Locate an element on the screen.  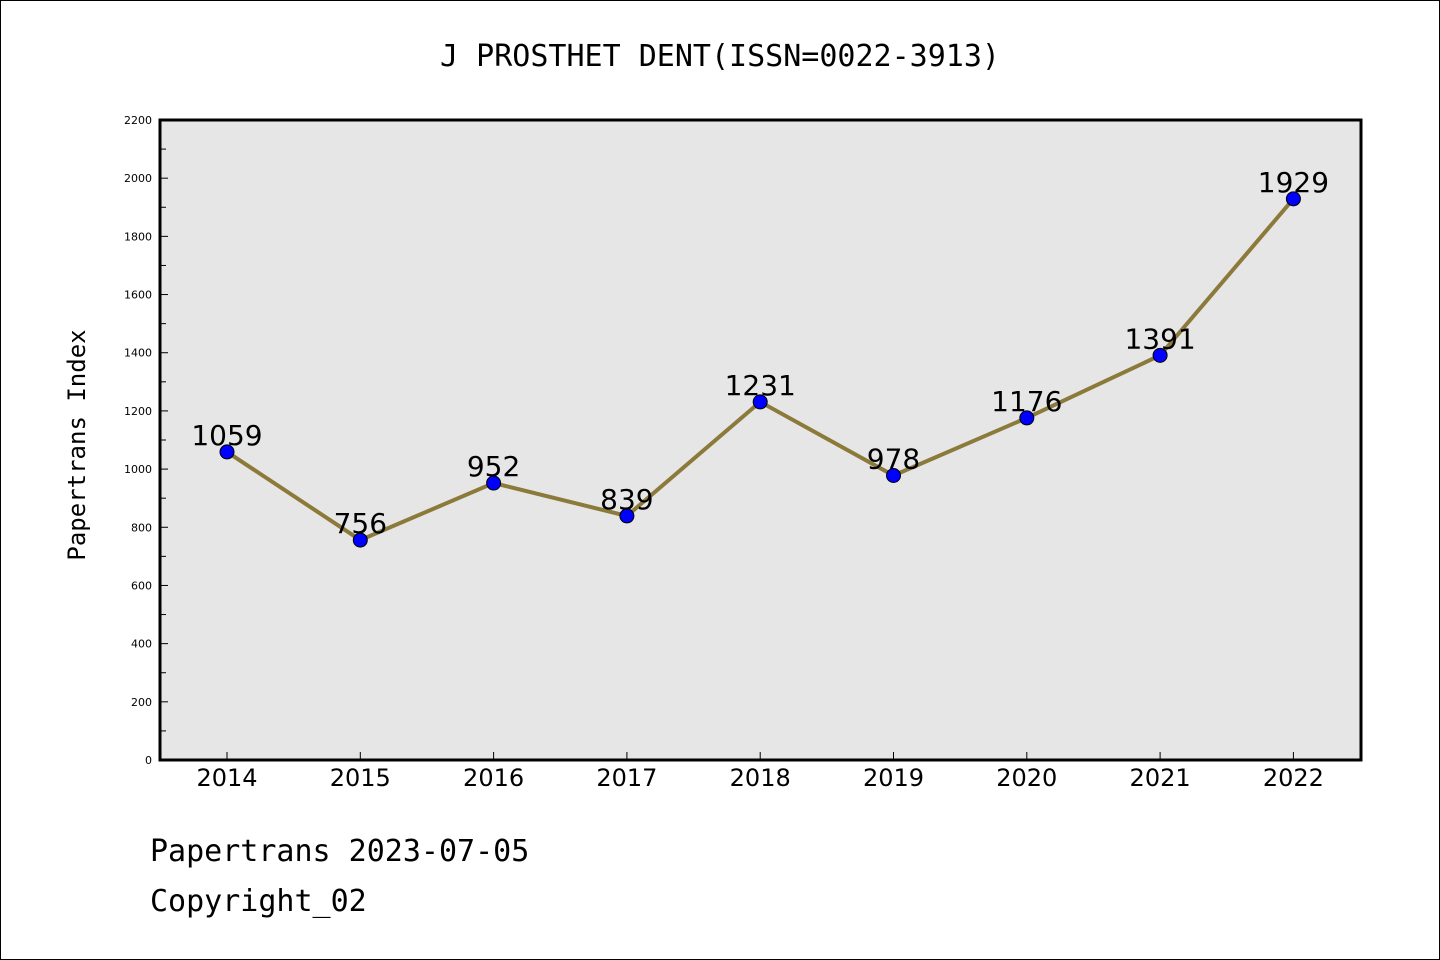
x-tick-label: 2020 is located at coordinates (1026, 778).